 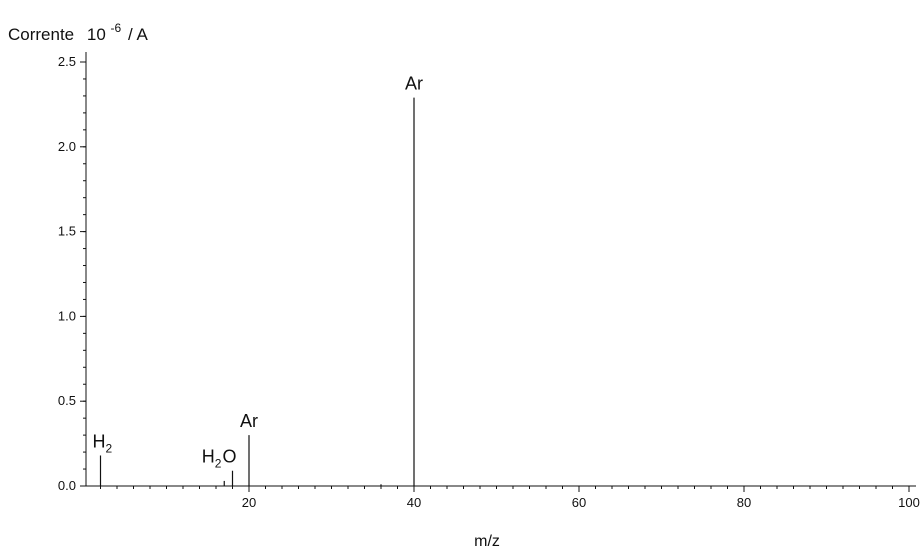 I want to click on peak-label: H2O, so click(x=219, y=459).